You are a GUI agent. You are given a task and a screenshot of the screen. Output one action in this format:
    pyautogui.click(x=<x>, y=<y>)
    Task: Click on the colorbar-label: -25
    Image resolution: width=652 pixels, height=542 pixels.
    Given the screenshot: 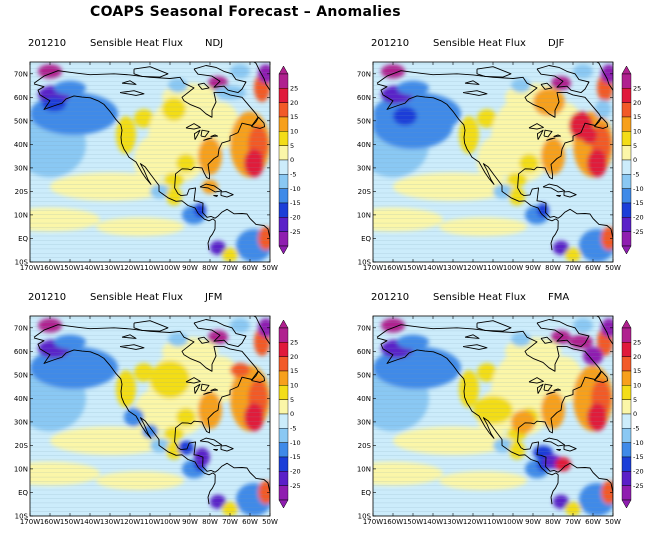 What is the action you would take?
    pyautogui.click(x=638, y=486)
    